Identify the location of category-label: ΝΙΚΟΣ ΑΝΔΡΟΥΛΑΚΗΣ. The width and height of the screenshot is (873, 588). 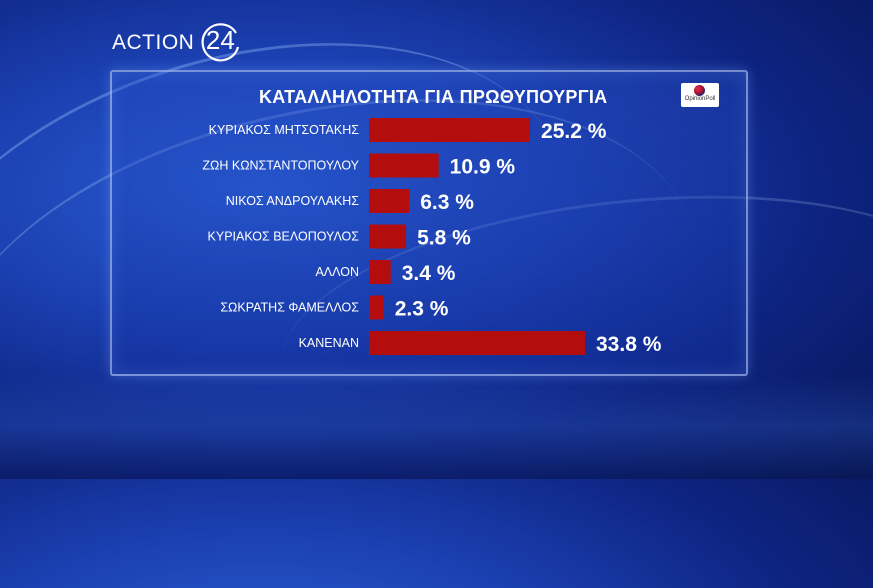
(293, 201).